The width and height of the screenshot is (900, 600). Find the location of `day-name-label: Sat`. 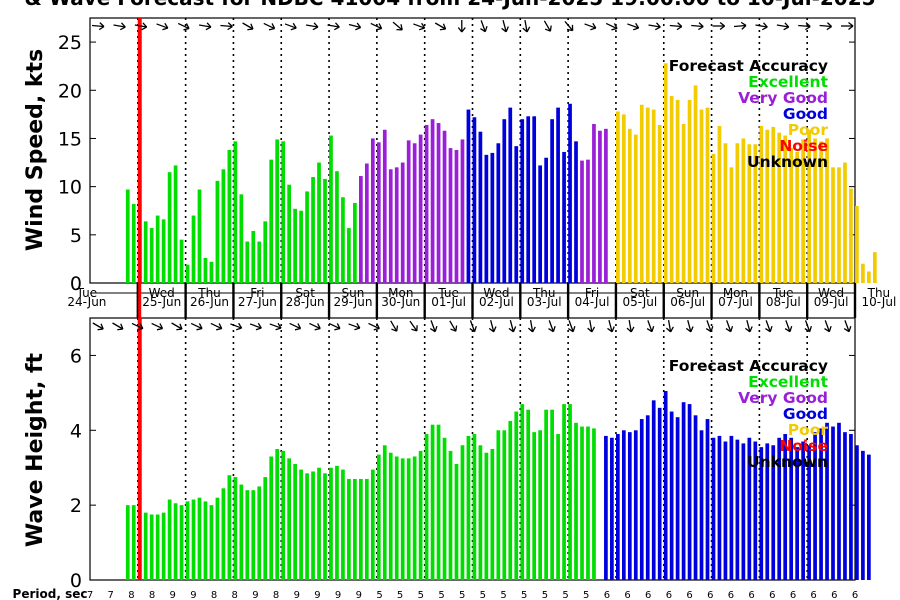

day-name-label: Sat is located at coordinates (640, 293).